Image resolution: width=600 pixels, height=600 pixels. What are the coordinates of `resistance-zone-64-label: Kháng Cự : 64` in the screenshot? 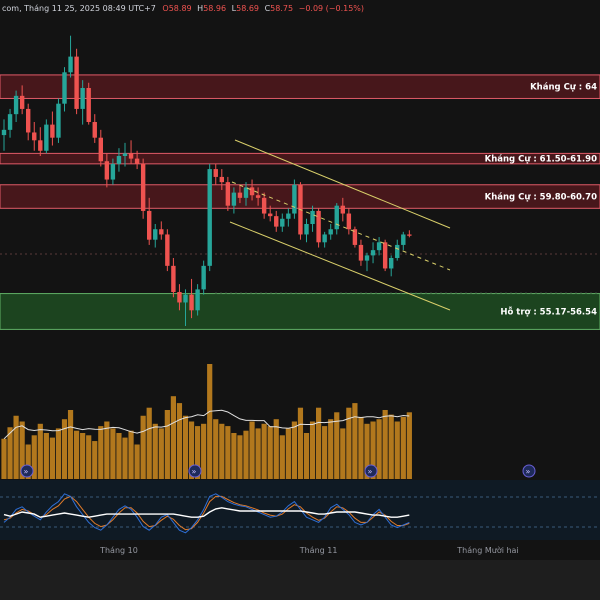 It's located at (563, 88).